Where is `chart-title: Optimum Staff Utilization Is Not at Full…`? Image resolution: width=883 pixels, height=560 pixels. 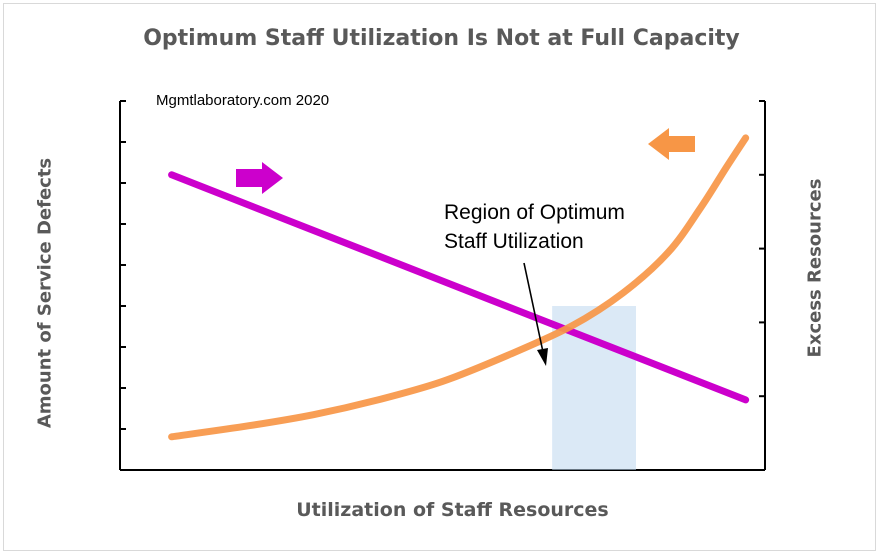
chart-title: Optimum Staff Utilization Is Not at Full… is located at coordinates (441, 38).